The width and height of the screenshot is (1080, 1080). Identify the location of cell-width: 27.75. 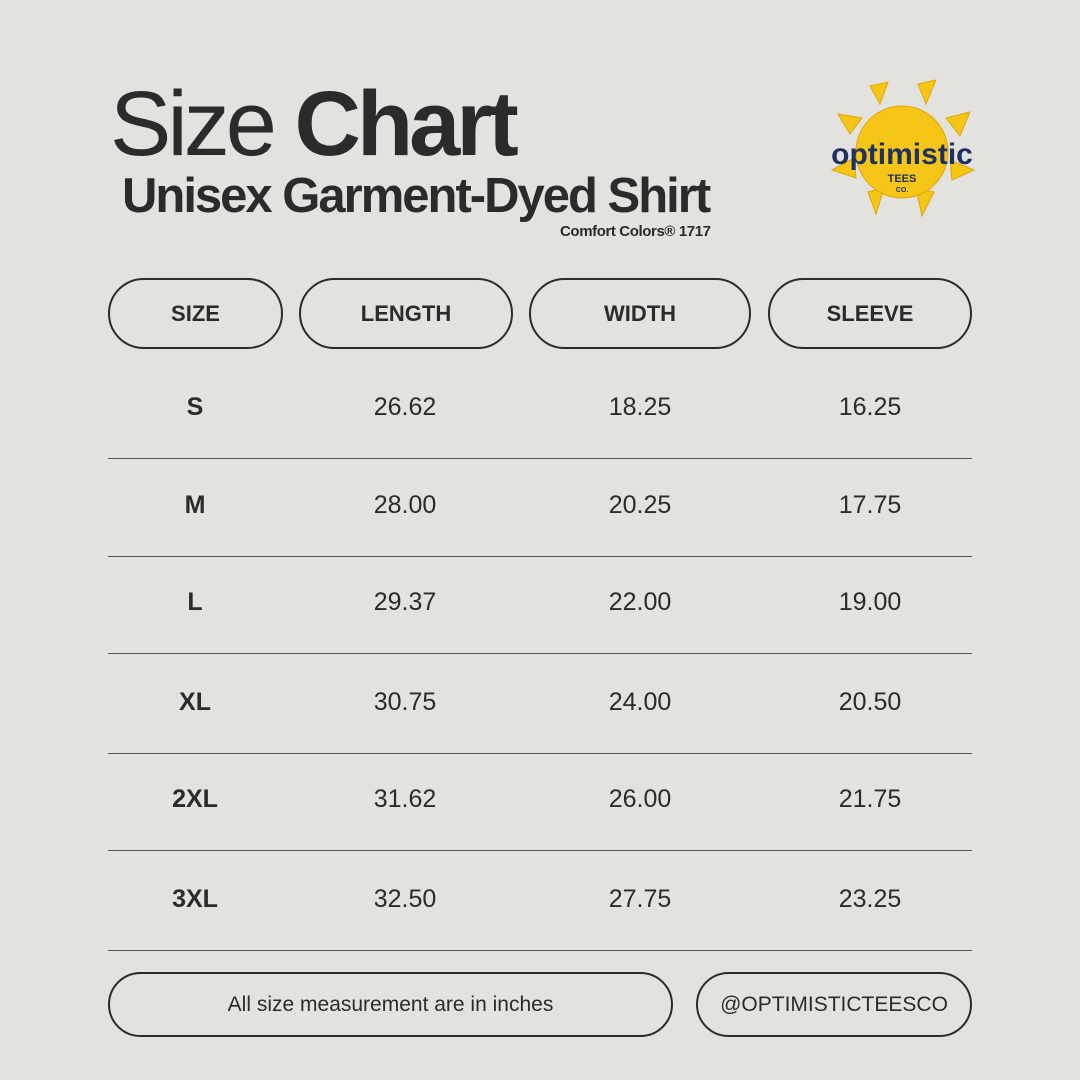
(640, 899).